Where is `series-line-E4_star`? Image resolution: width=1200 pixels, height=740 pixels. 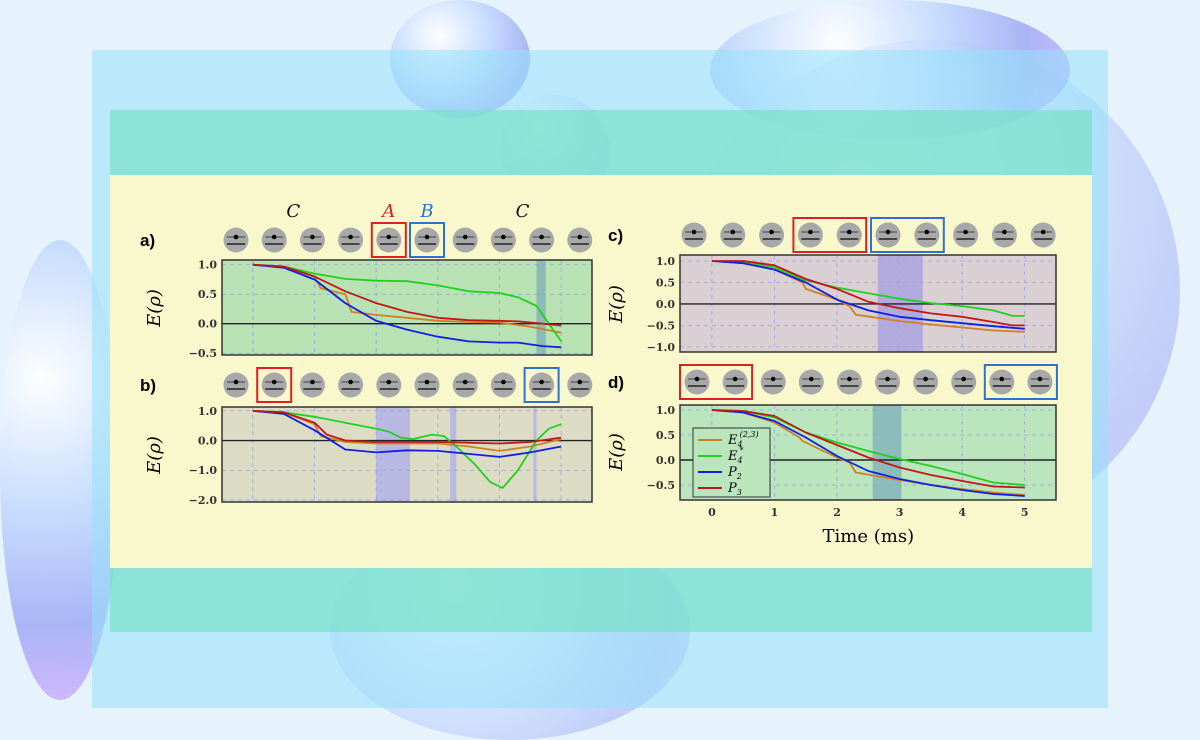
series-line-E4_star is located at coordinates (868, 288).